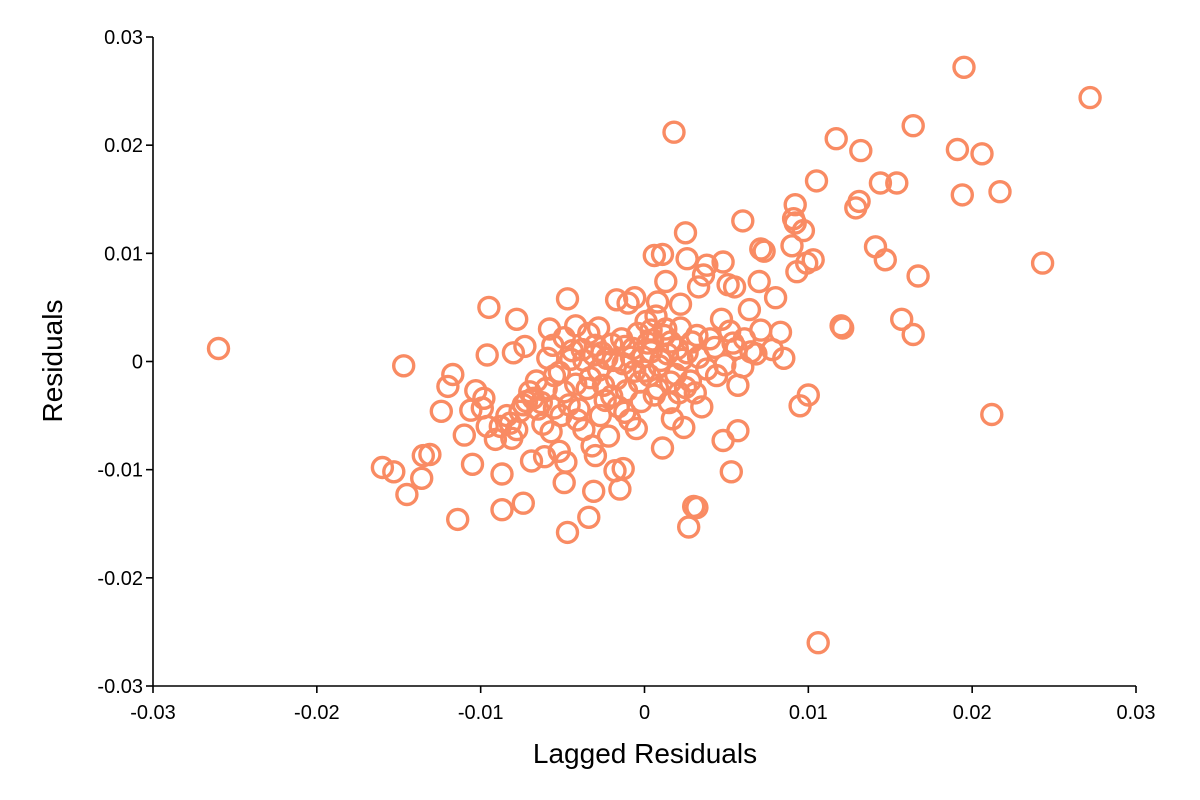  I want to click on x-tick-label: 0.03, so click(1136, 713).